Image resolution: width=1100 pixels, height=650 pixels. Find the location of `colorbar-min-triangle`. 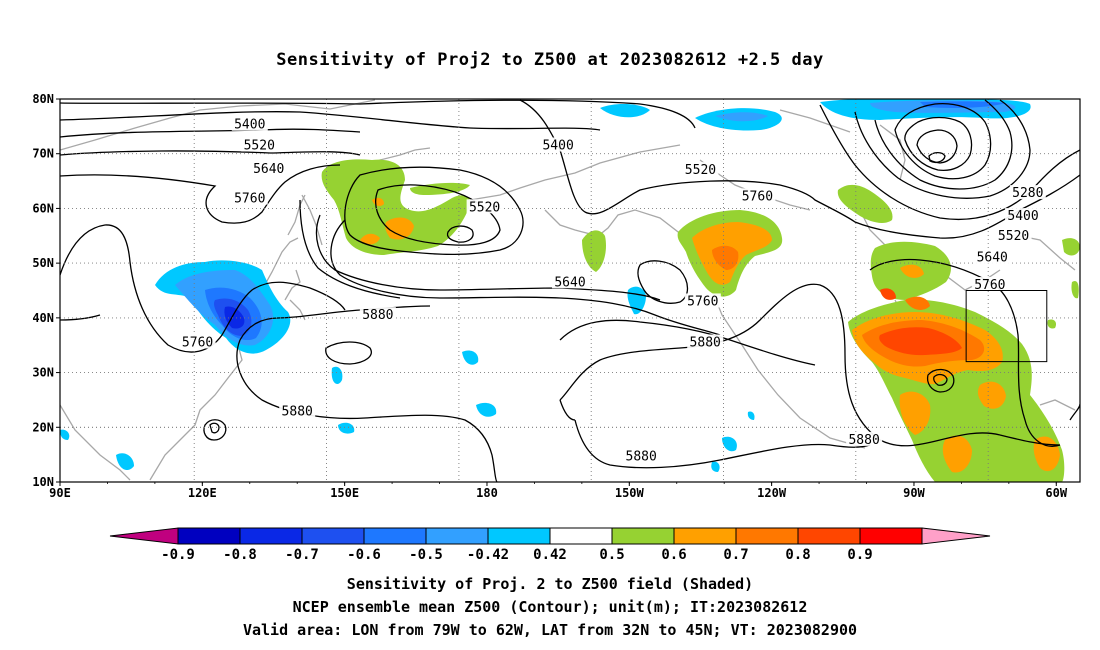

colorbar-min-triangle is located at coordinates (144, 536).